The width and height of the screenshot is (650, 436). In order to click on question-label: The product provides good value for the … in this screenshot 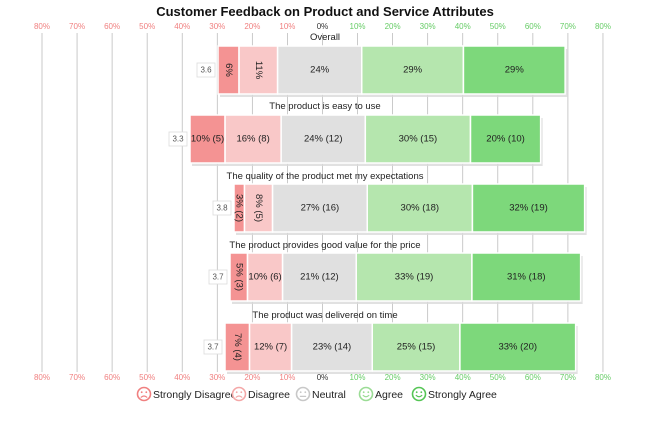, I will do `click(324, 245)`.